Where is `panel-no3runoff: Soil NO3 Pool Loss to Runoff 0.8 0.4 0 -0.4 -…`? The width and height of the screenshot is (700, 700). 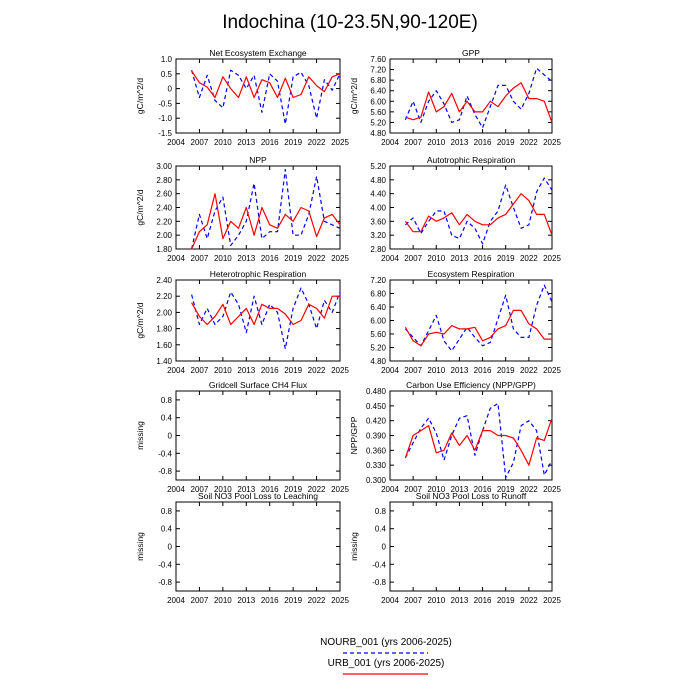
panel-no3runoff: Soil NO3 Pool Loss to Runoff 0.8 0.4 0 -0.4 -… is located at coordinates (455, 548).